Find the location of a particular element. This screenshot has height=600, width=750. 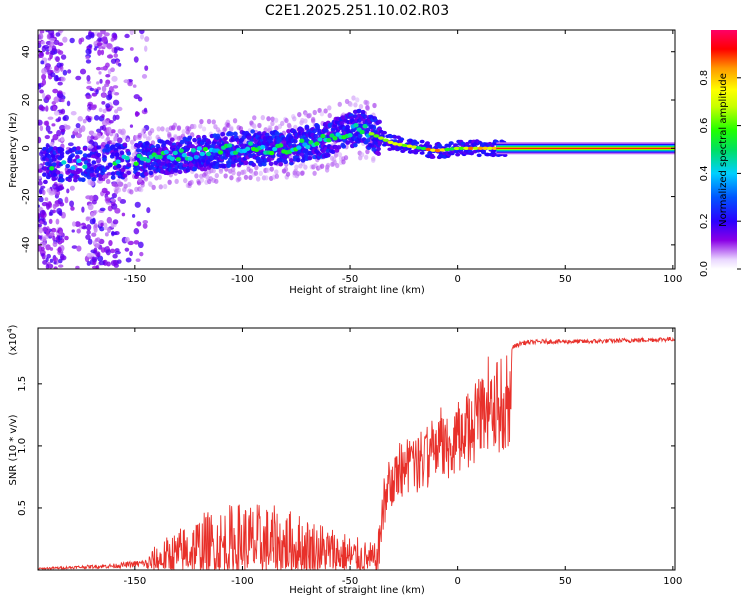

colorbar-label: Normalized spectral amplitude is located at coordinates (723, 150).